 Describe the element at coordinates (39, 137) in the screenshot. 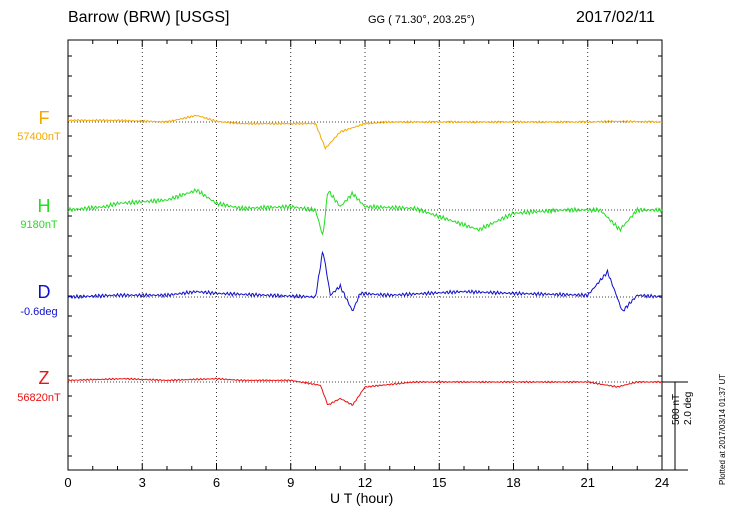

I see `component-f-baseline: 57400nT` at that location.